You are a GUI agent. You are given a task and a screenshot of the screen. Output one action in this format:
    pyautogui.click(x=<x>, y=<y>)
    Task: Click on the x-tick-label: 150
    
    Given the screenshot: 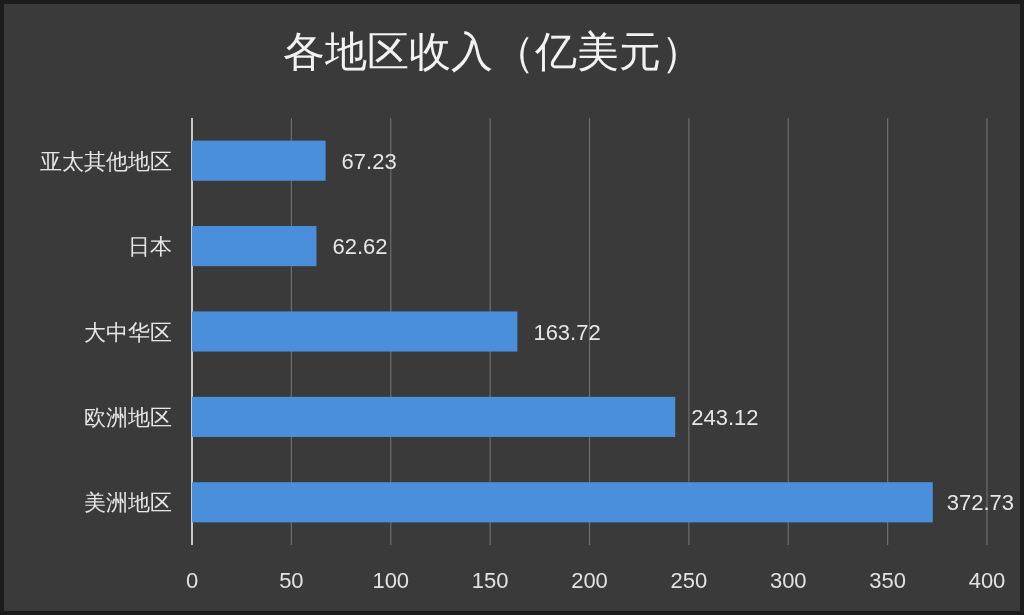 What is the action you would take?
    pyautogui.click(x=490, y=580)
    